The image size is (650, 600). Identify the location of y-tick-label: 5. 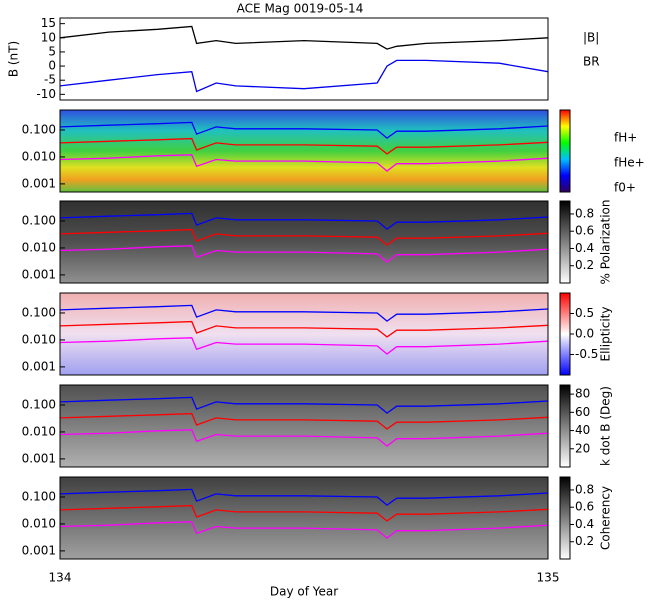
(52, 51).